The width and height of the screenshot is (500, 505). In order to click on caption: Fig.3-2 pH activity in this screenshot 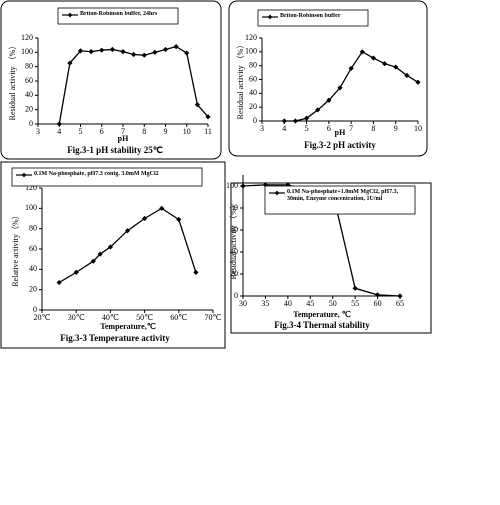, I will do `click(340, 145)`.